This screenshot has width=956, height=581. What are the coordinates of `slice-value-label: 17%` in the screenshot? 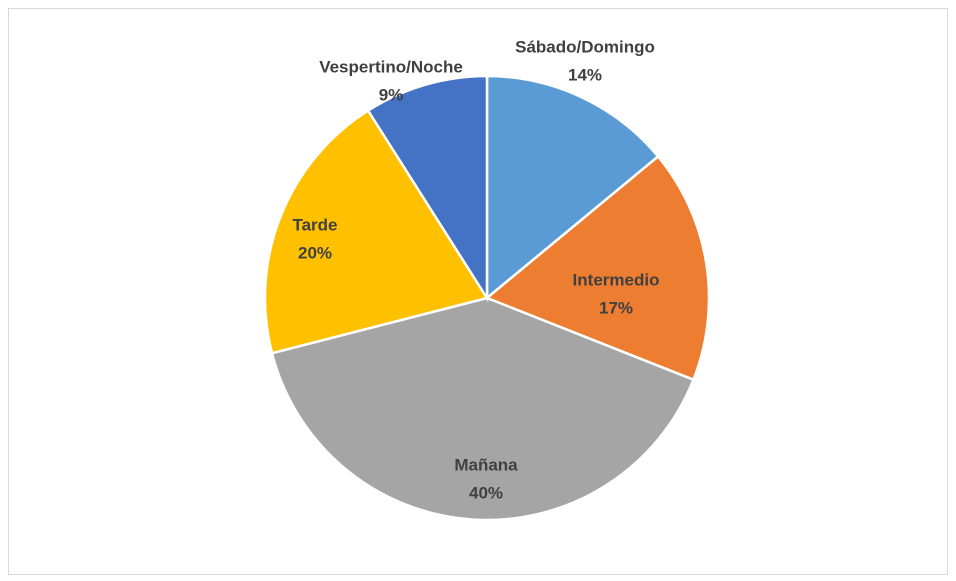 It's located at (616, 307).